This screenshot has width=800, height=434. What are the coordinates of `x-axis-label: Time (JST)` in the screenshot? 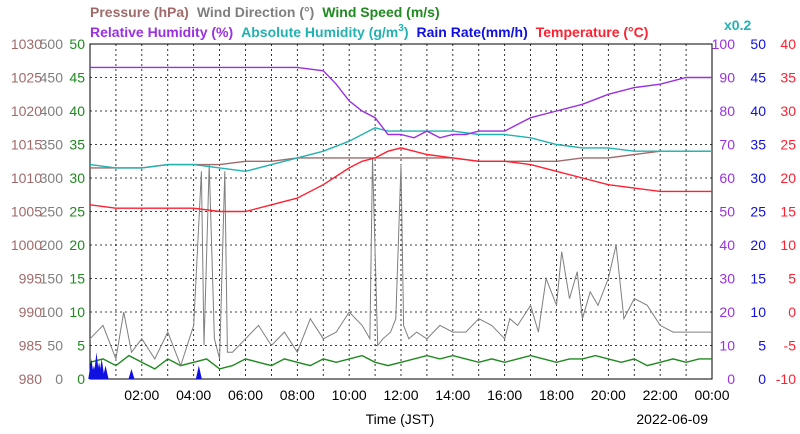 It's located at (400, 419).